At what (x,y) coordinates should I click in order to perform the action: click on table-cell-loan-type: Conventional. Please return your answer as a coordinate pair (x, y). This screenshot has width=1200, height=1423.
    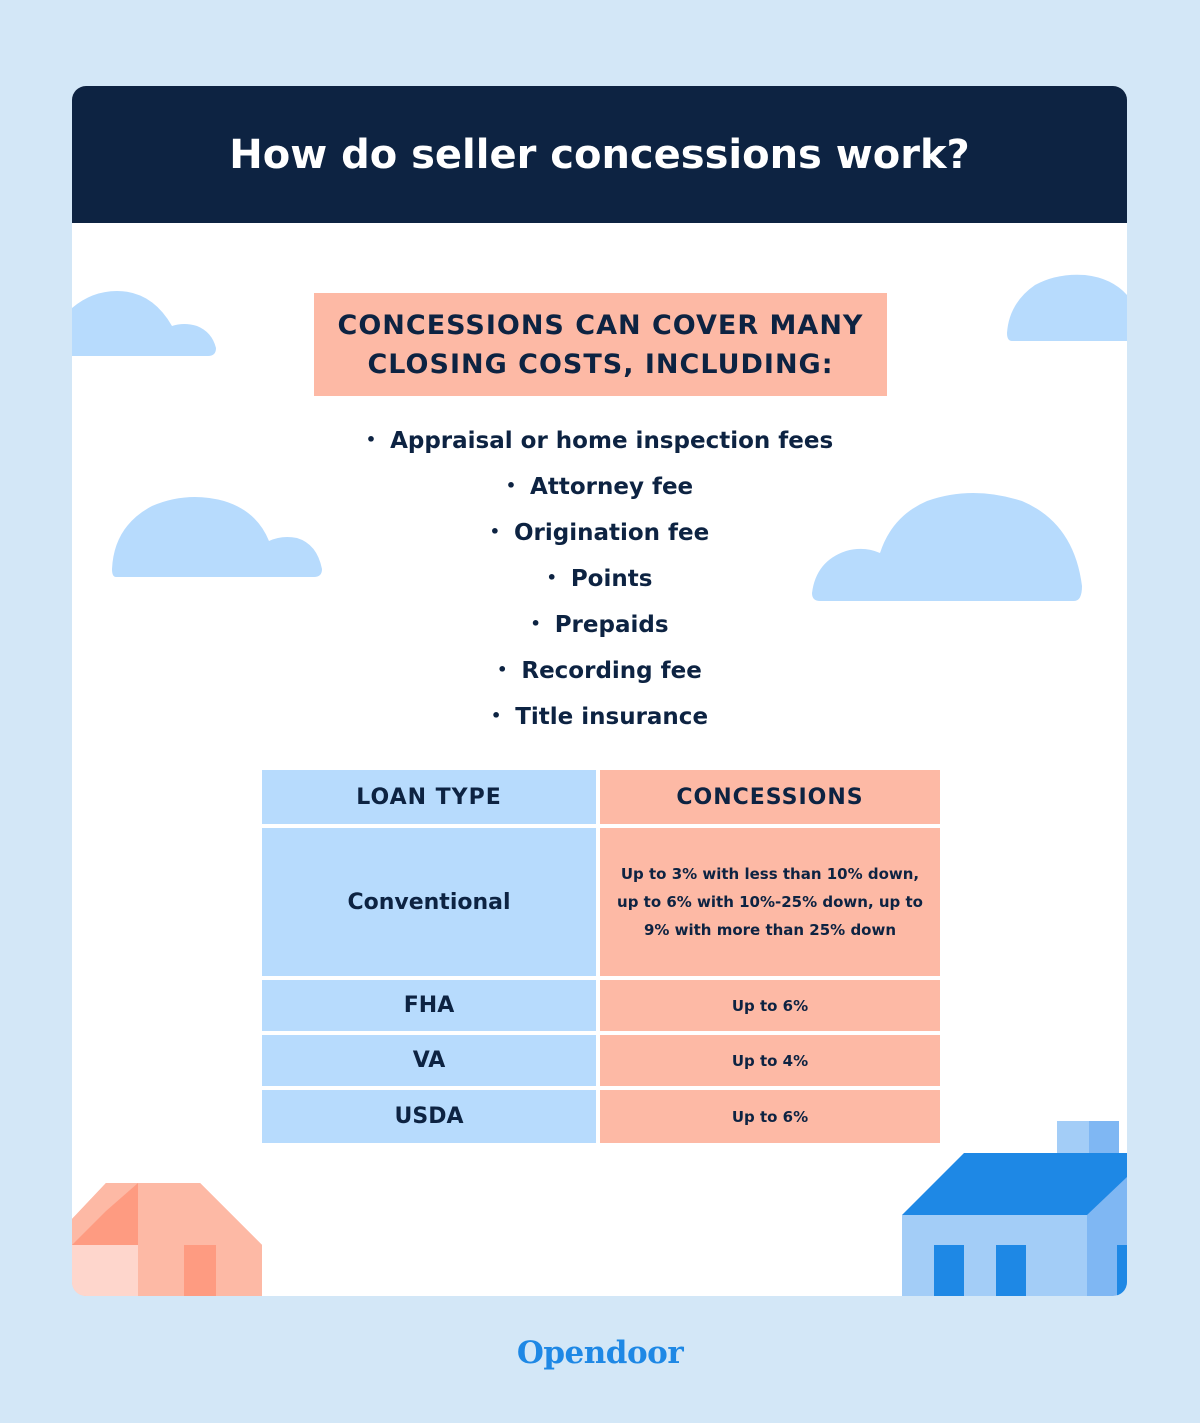
    Looking at the image, I should click on (429, 902).